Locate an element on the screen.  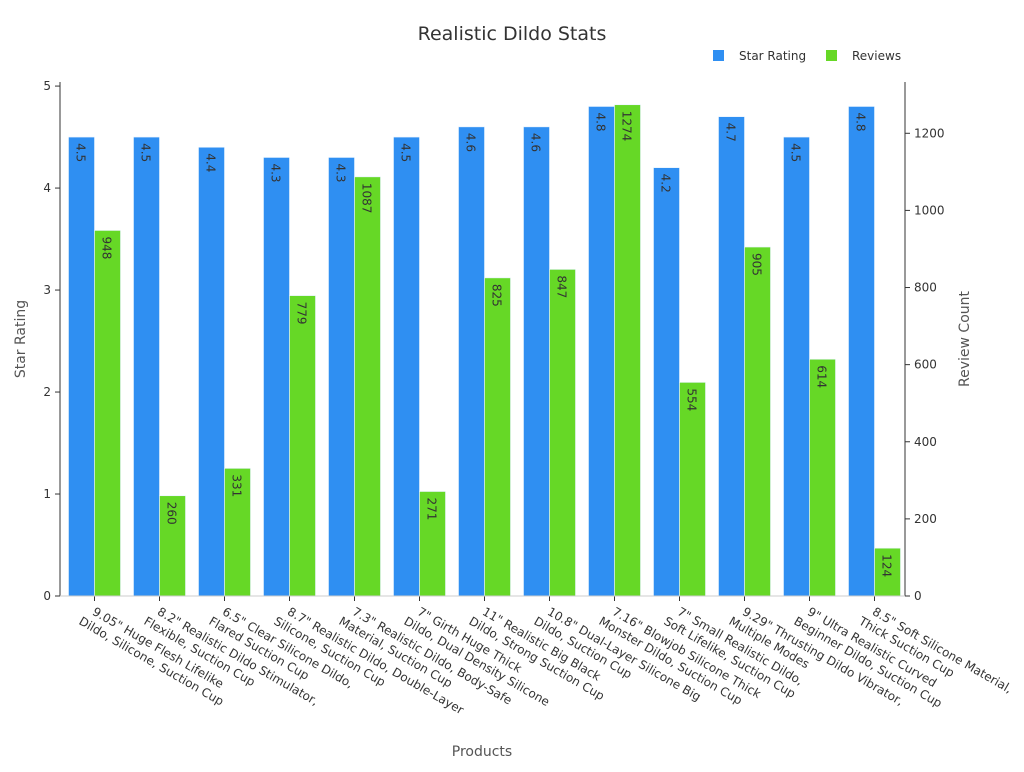
data-label: 4.4 is located at coordinates (211, 162).